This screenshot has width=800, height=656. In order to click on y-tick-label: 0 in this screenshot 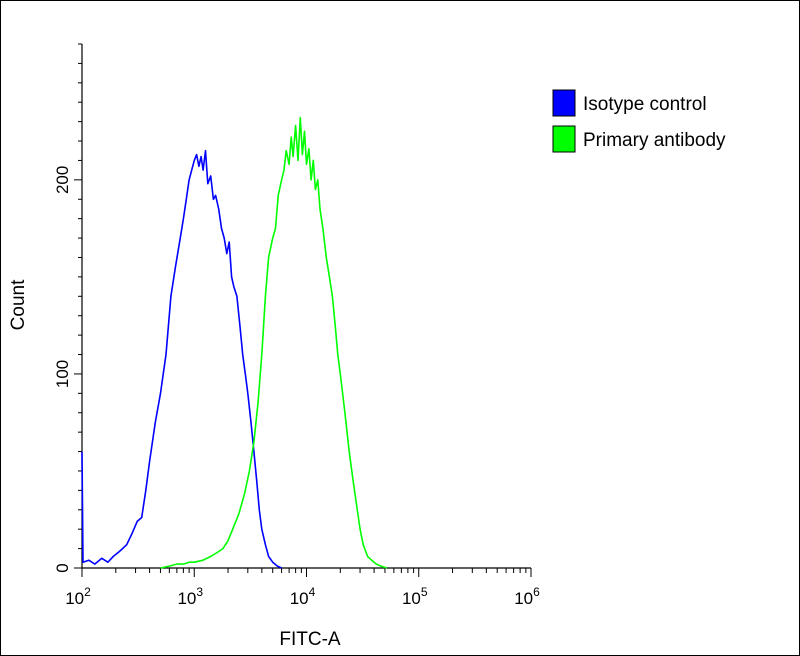, I will do `click(62, 567)`.